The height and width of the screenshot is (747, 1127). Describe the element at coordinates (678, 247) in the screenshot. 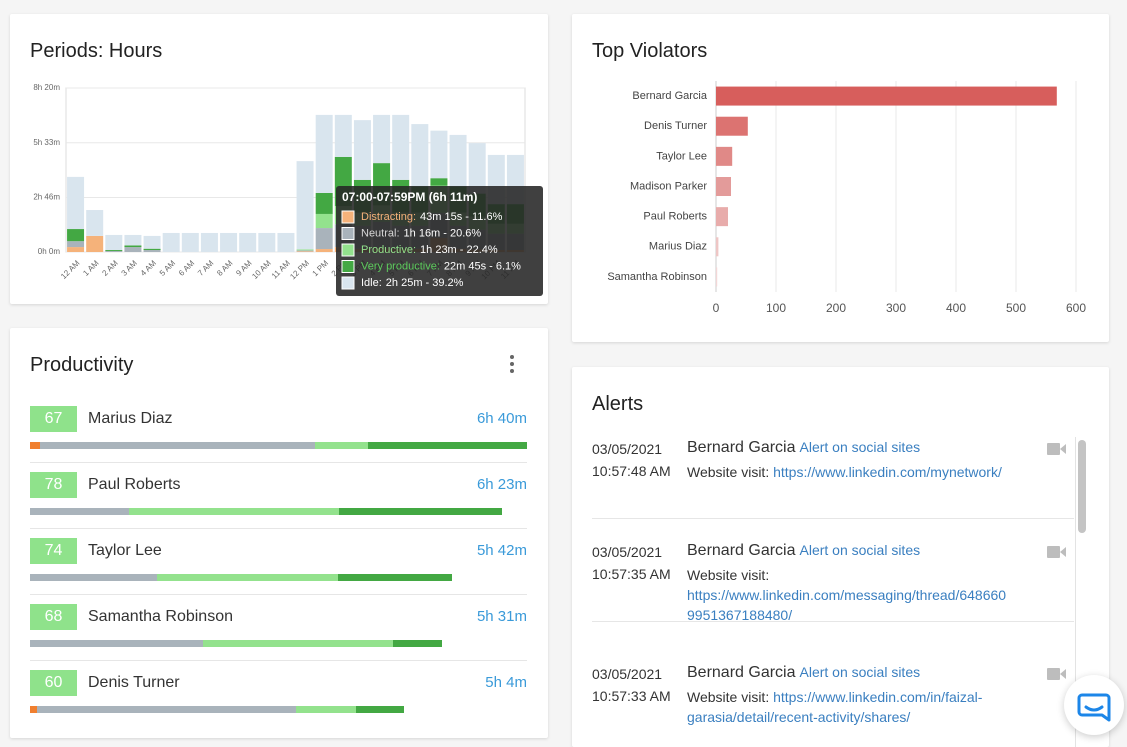

I see `y-tick-label: Marius Diaz` at that location.